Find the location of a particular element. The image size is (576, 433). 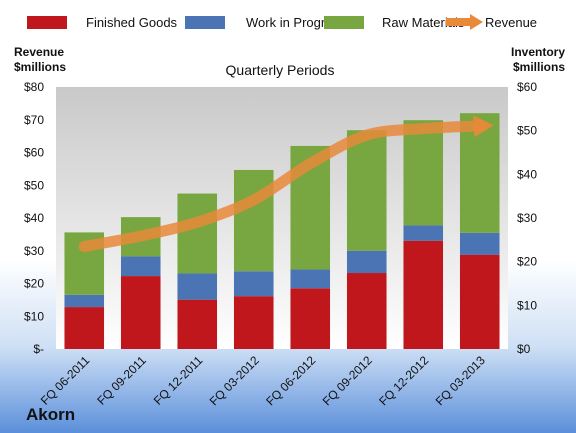

legend-label-finished-goods: Finished Goods is located at coordinates (132, 22).